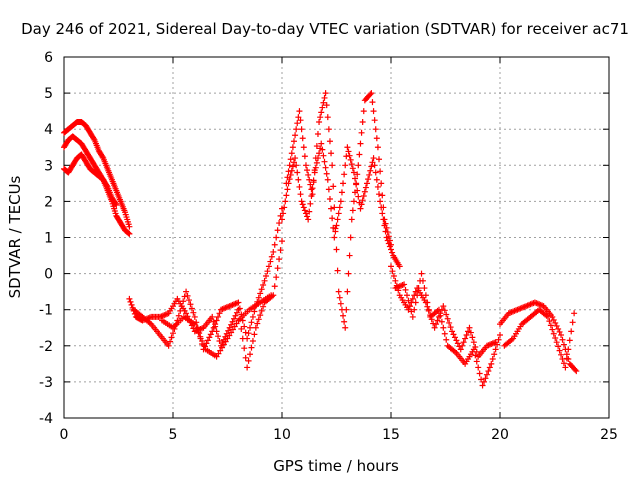 This screenshot has width=640, height=480. I want to click on y-tick-label: -4, so click(46, 419).